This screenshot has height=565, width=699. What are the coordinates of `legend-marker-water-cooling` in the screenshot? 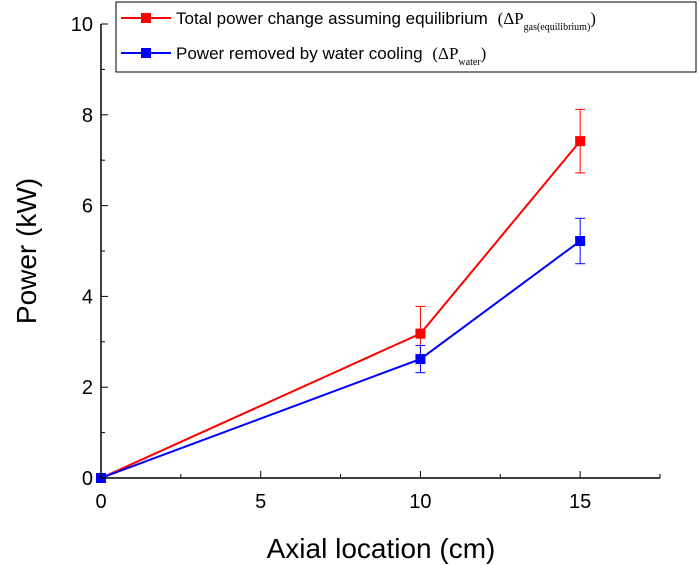 It's located at (146, 53).